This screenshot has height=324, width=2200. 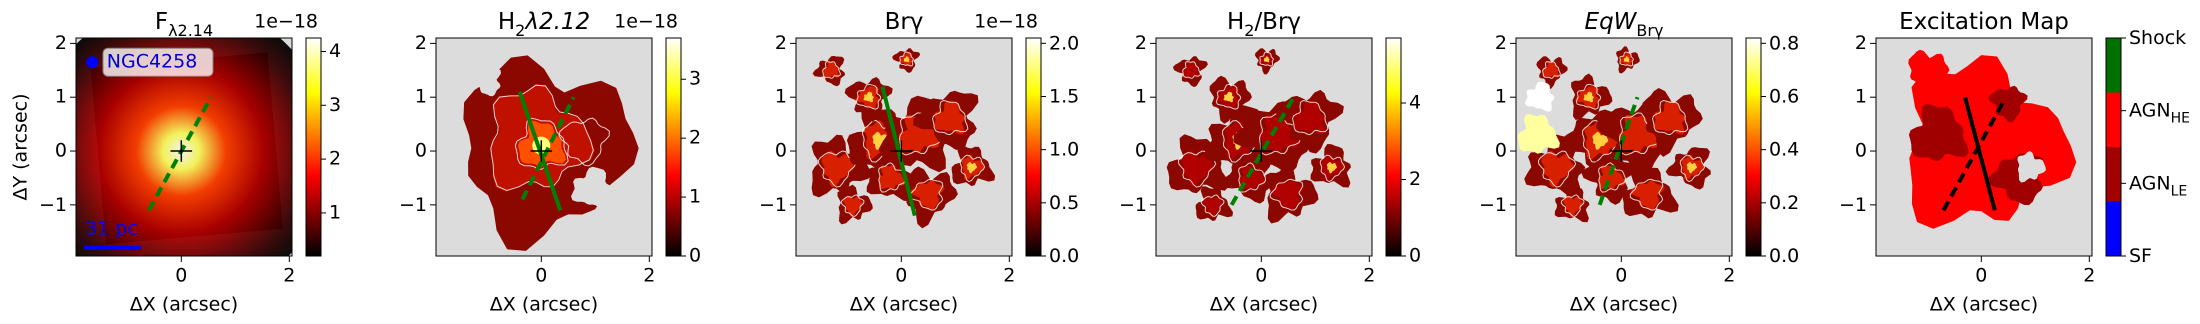 I want to click on colorbar-tick-label: 4, so click(x=335, y=51).